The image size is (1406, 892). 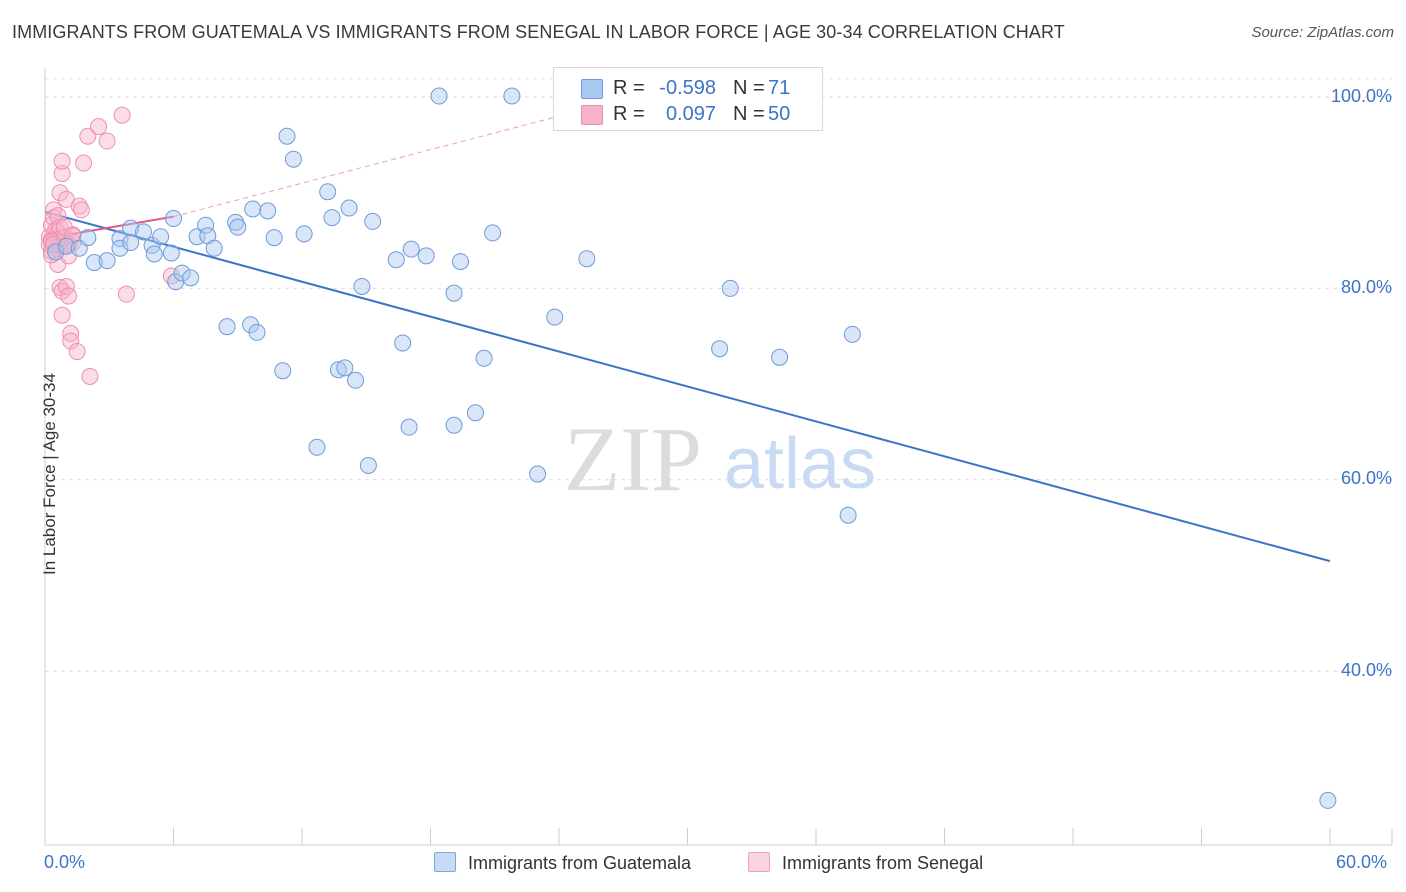 I want to click on legend-row-senegal: R = 0.097 N = 50, so click(x=688, y=114).